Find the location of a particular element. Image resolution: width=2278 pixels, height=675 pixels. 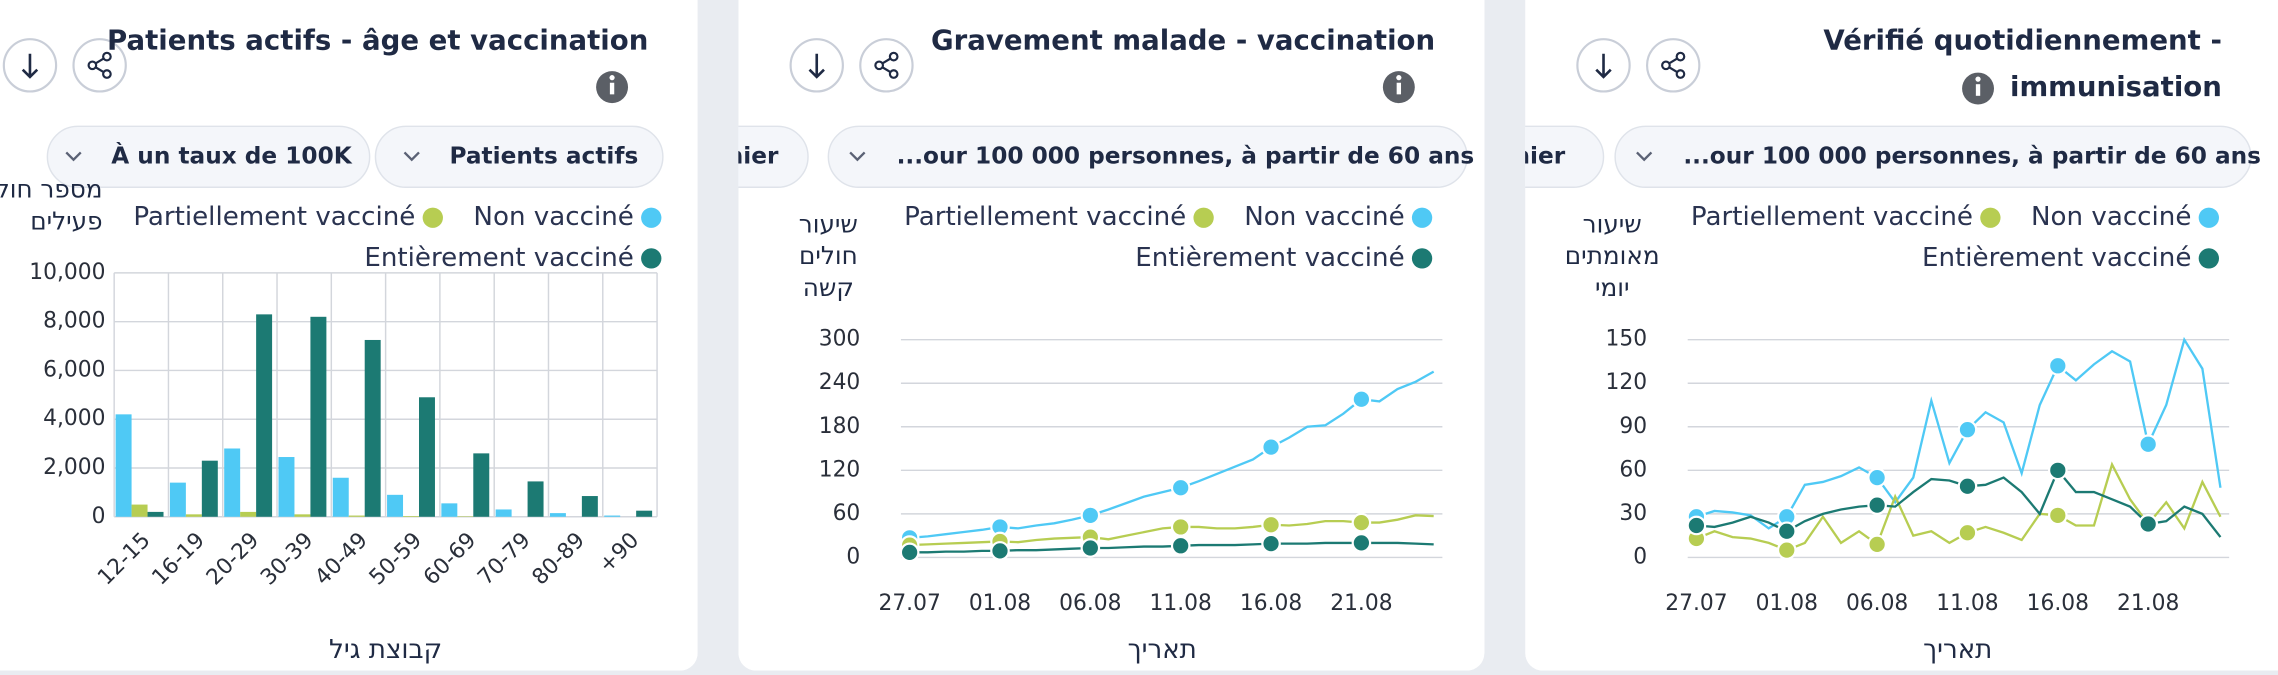

filter-dropdown: À un taux de 100K is located at coordinates (208, 156).